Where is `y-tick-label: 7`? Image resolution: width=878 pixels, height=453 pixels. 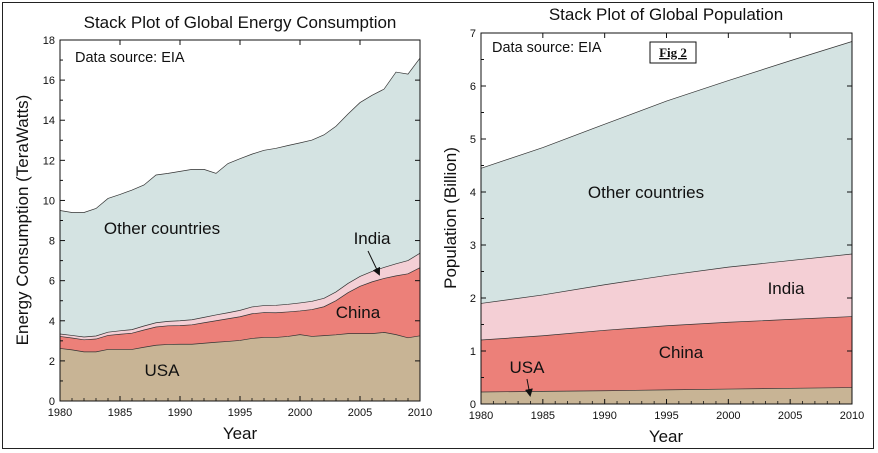
y-tick-label: 7 is located at coordinates (473, 34).